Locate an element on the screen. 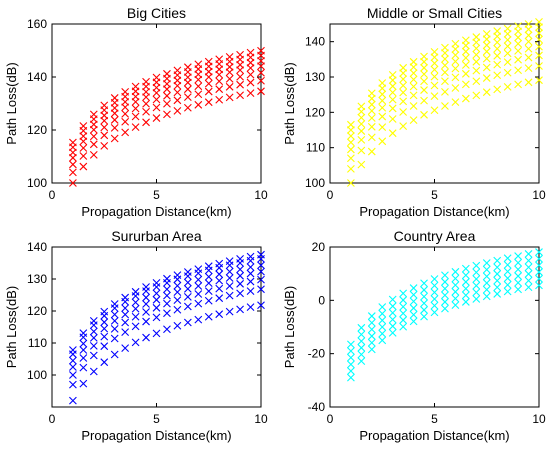 The width and height of the screenshot is (550, 454). y-tick-label: 100 is located at coordinates (315, 183).